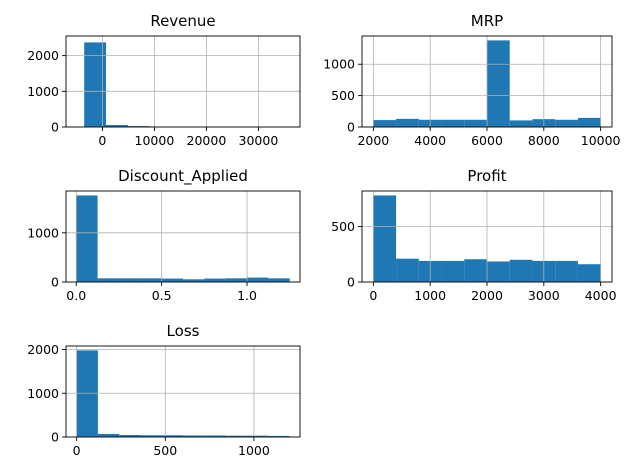 This screenshot has height=470, width=628. What do you see at coordinates (259, 140) in the screenshot?
I see `x-tick-label: 30000` at bounding box center [259, 140].